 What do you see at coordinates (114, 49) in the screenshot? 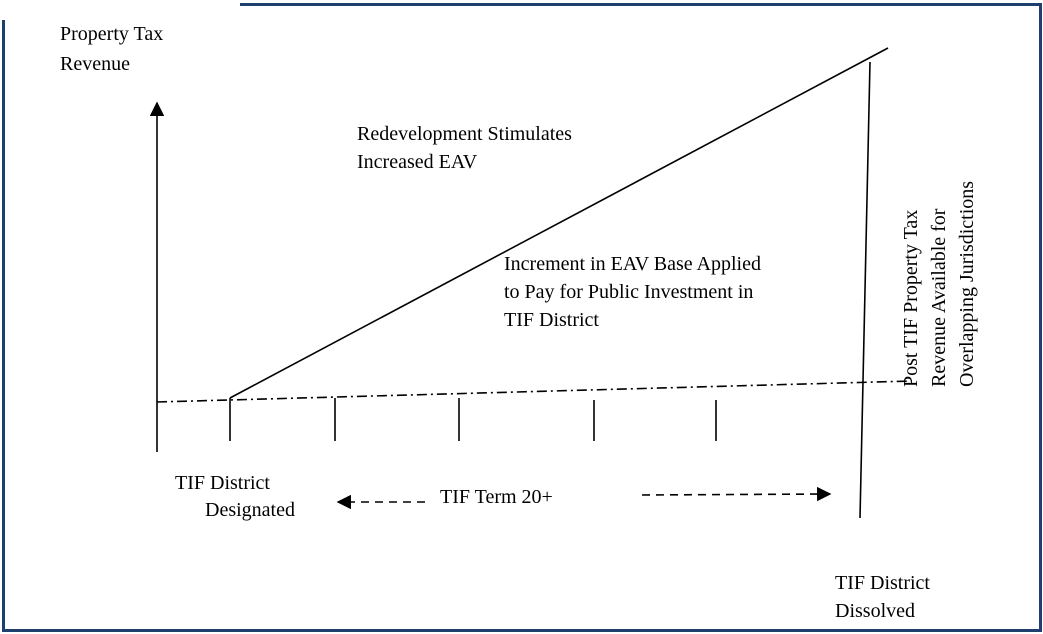
I see `y-axis-label: Property Tax Revenue` at bounding box center [114, 49].